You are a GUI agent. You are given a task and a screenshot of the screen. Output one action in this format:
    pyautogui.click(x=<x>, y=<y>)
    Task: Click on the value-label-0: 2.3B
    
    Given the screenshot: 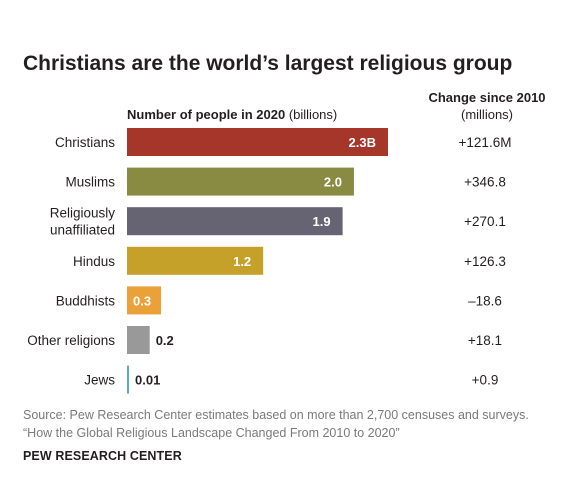 What is the action you would take?
    pyautogui.click(x=362, y=142)
    